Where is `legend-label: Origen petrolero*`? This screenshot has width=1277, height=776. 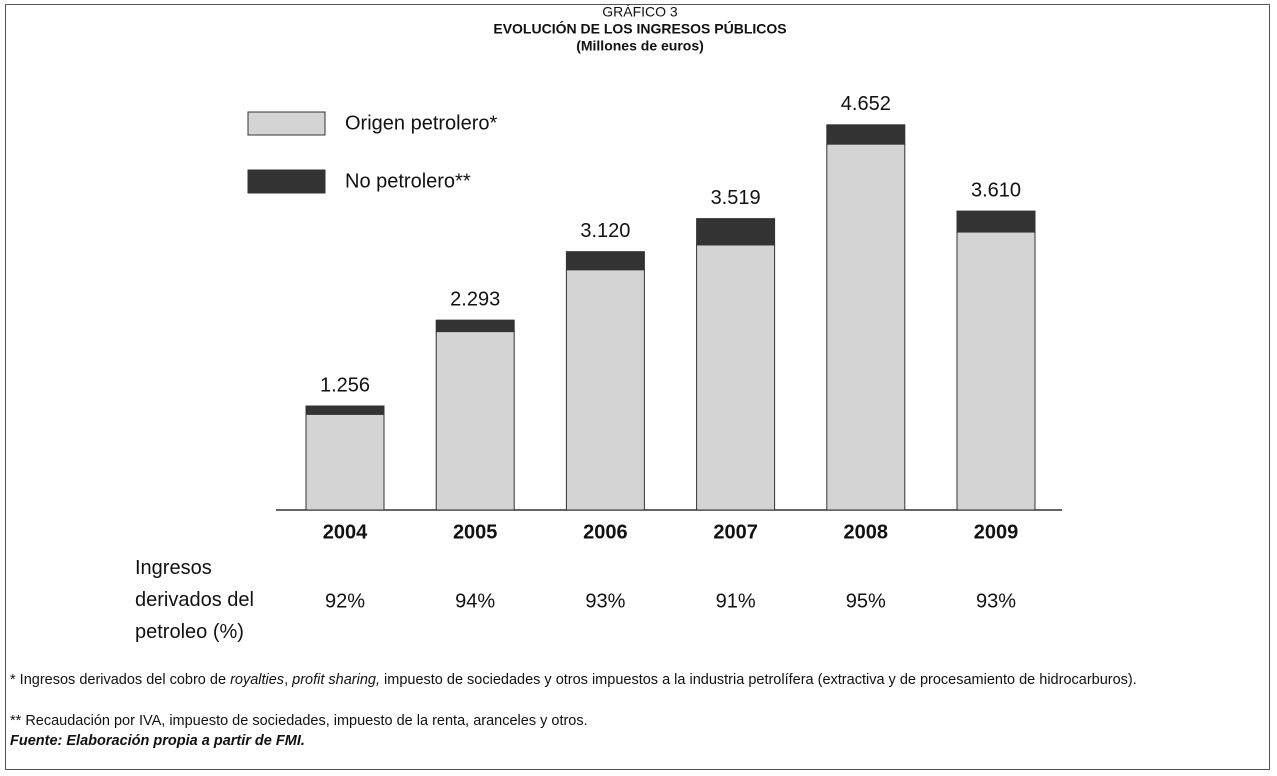 legend-label: Origen petrolero* is located at coordinates (421, 123).